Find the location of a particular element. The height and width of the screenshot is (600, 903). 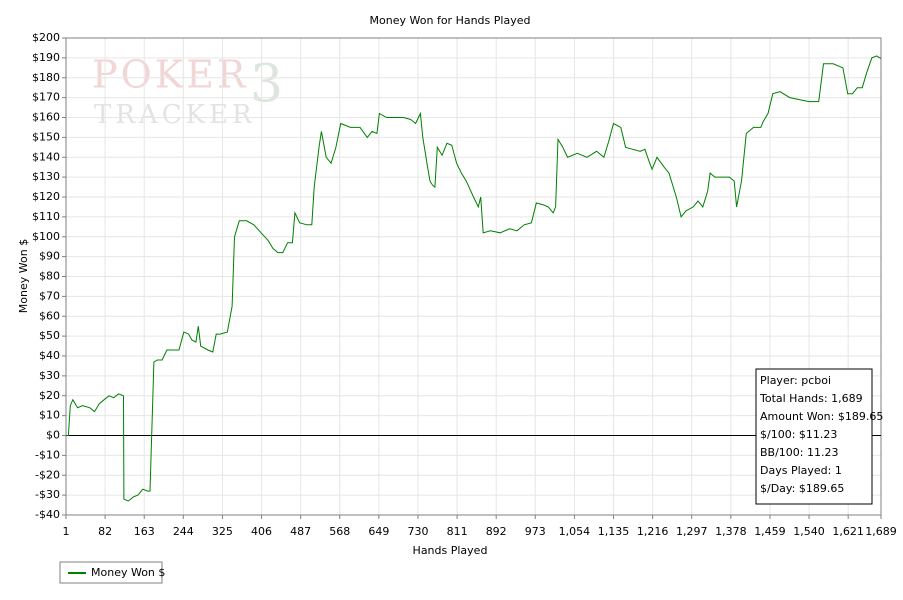

x-tick-label: 1,459 is located at coordinates (770, 531).